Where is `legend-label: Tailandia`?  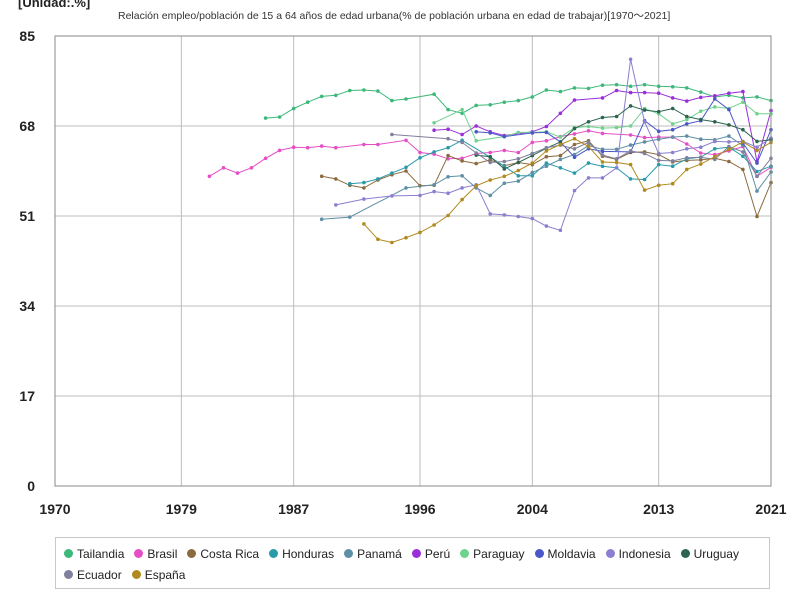
legend-label: Tailandia is located at coordinates (101, 553).